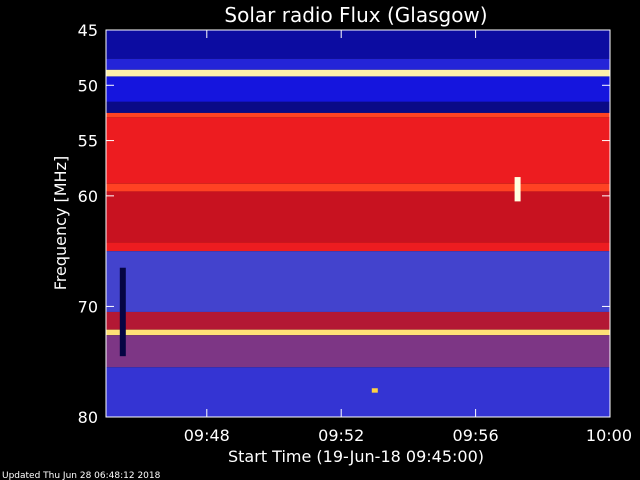  What do you see at coordinates (356, 456) in the screenshot?
I see `x-axis-label: Start Time (19-Jun-18 09:45:00)` at bounding box center [356, 456].